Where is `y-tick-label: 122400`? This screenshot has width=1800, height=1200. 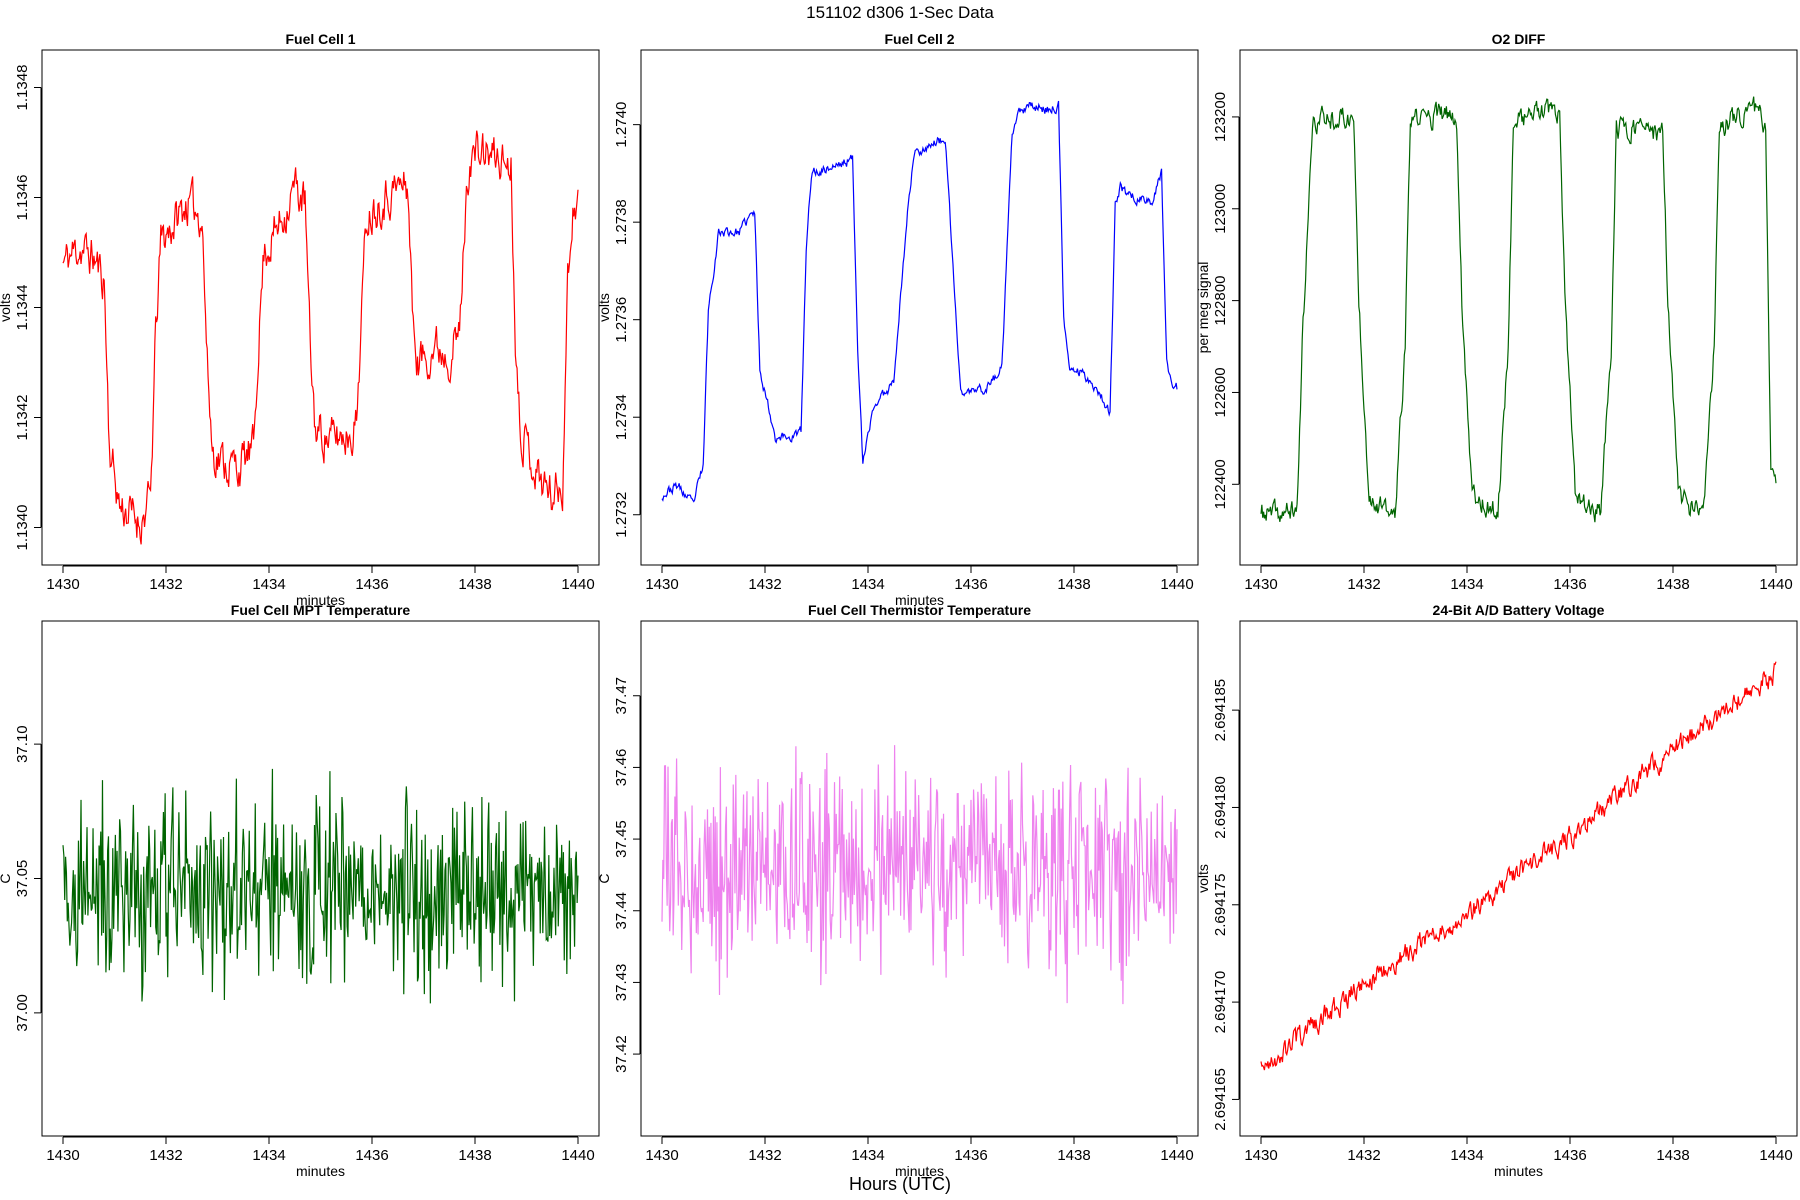 y-tick-label: 122400 is located at coordinates (1220, 484).